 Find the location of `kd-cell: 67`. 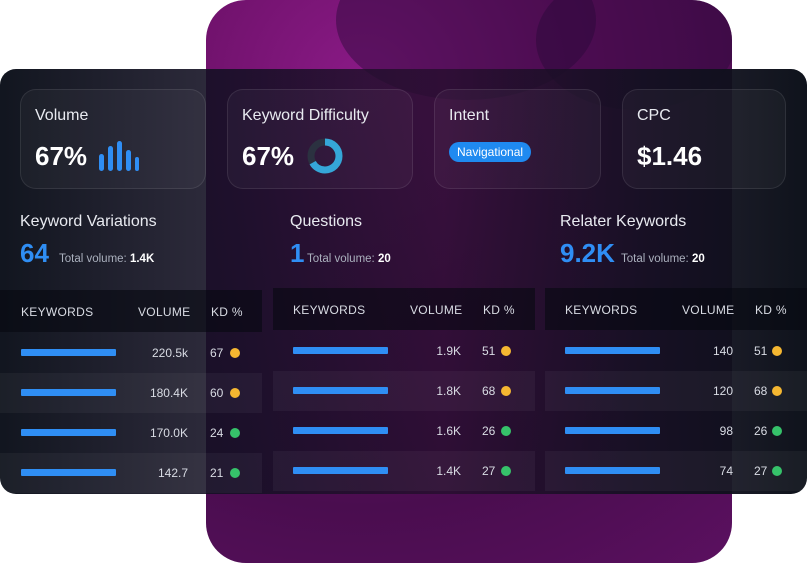

kd-cell: 67 is located at coordinates (217, 353).